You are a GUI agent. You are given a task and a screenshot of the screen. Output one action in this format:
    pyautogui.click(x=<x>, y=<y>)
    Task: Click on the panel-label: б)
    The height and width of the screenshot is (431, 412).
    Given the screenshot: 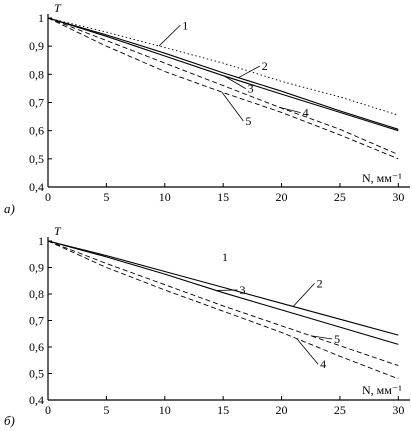 What is the action you would take?
    pyautogui.click(x=9, y=420)
    